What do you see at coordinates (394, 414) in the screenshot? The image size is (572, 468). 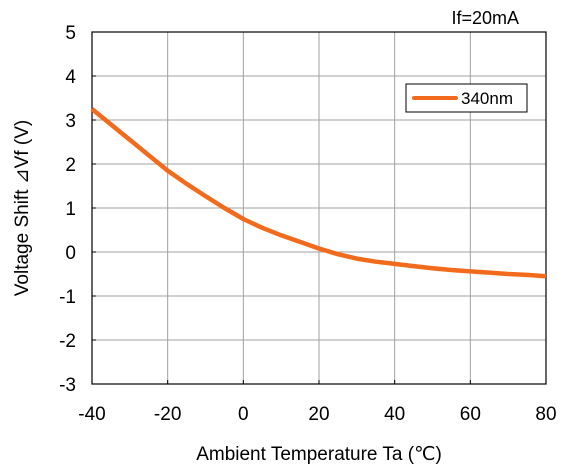 I see `x-tick-label: 40` at bounding box center [394, 414].